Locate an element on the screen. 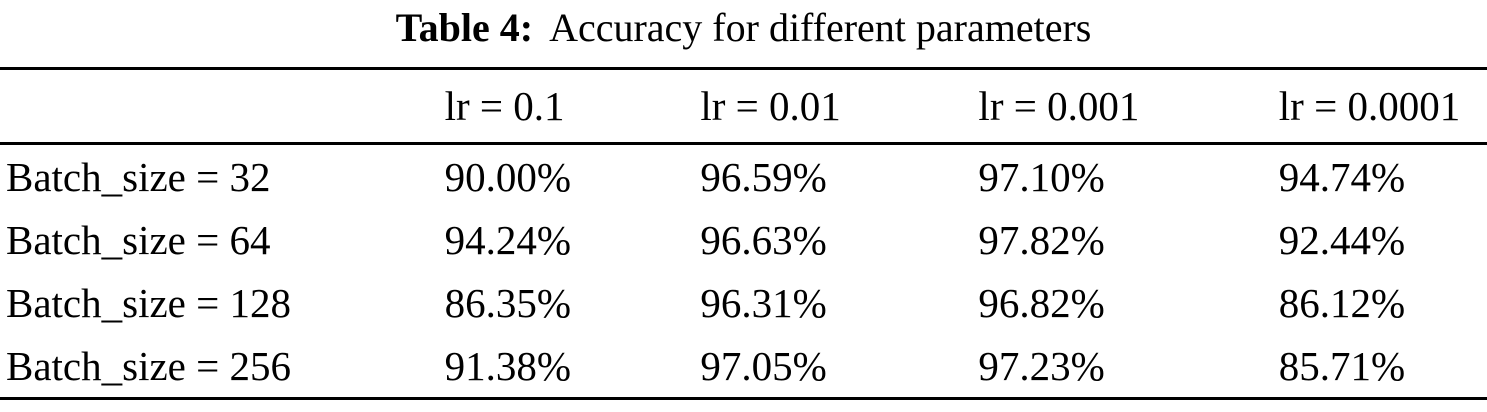  column-header-lr-0.01: lr = 0.01 is located at coordinates (839, 106).